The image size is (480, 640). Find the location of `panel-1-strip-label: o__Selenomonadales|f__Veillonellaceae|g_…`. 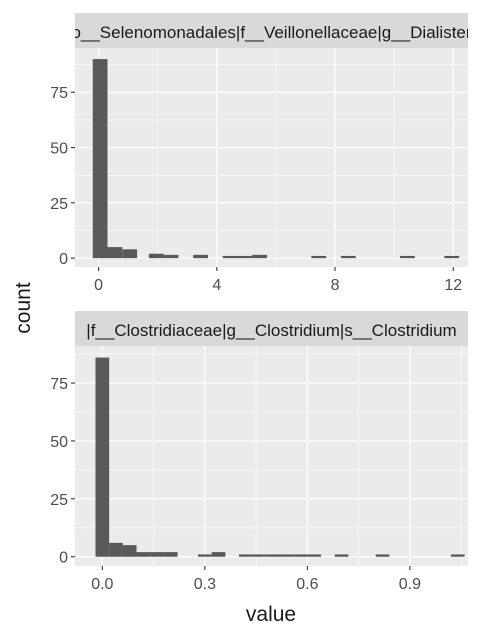

panel-1-strip-label: o__Selenomonadales|f__Veillonellaceae|g_… is located at coordinates (271, 32).